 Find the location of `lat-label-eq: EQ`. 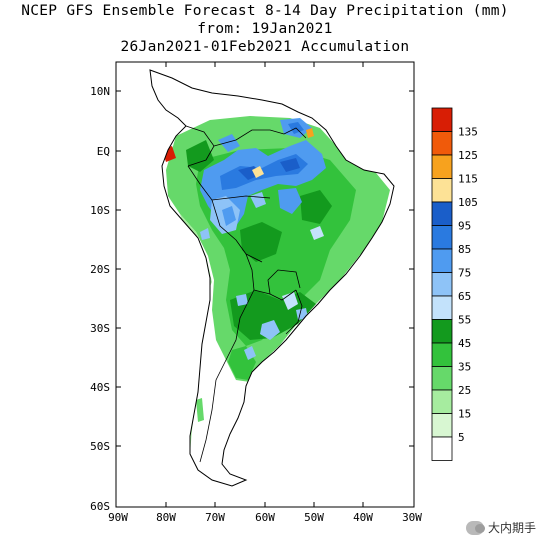

lat-label-eq: EQ is located at coordinates (103, 151).